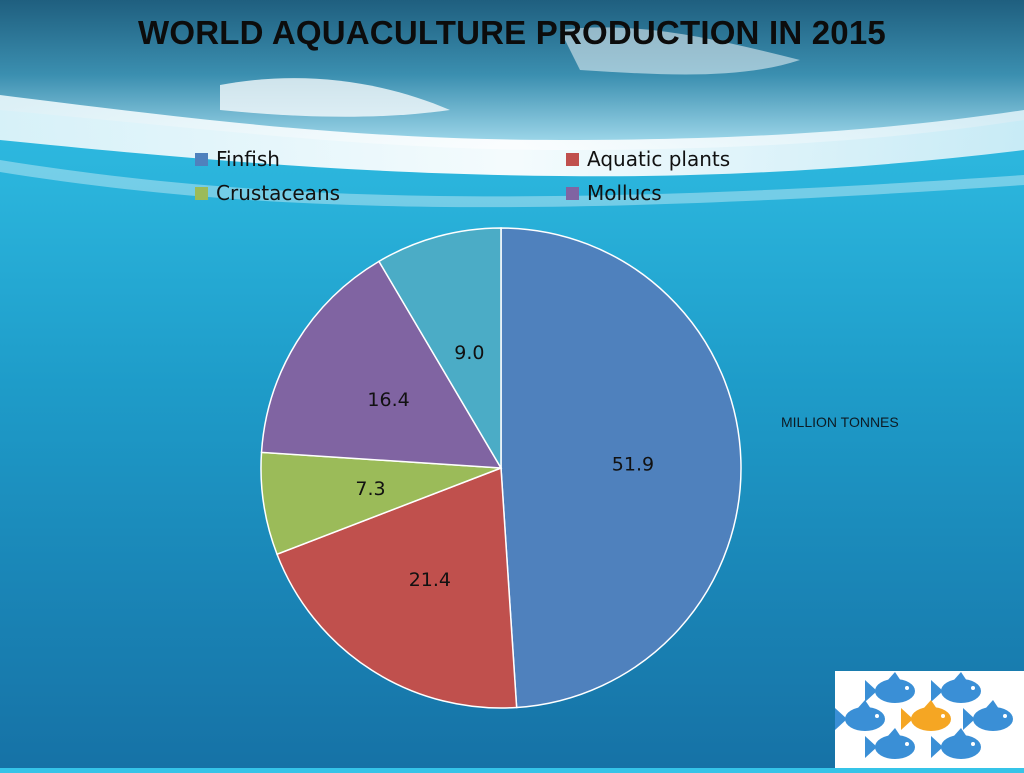 The width and height of the screenshot is (1024, 773). What do you see at coordinates (201, 159) in the screenshot?
I see `legend-swatch-finfish` at bounding box center [201, 159].